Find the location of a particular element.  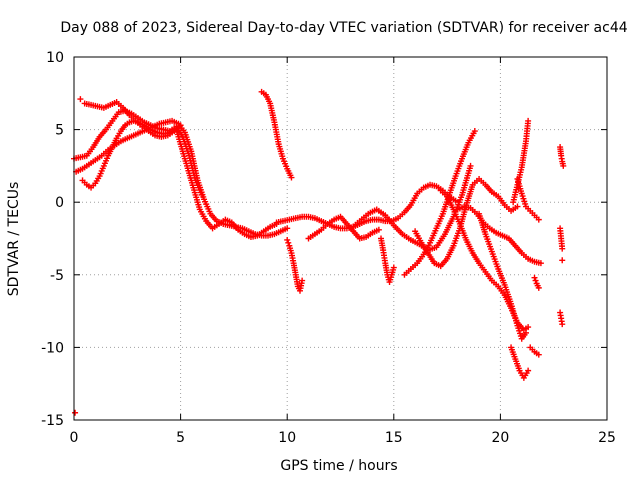

series-track-d is located at coordinates (179, 179).